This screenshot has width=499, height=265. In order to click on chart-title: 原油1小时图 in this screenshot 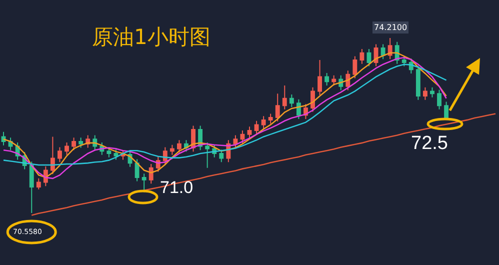, I will do `click(151, 37)`.